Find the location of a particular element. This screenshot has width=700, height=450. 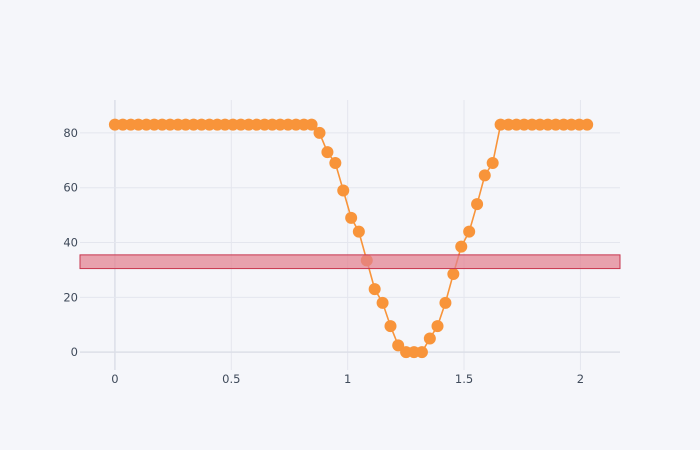

x-tick-label: 0.5 is located at coordinates (231, 379).